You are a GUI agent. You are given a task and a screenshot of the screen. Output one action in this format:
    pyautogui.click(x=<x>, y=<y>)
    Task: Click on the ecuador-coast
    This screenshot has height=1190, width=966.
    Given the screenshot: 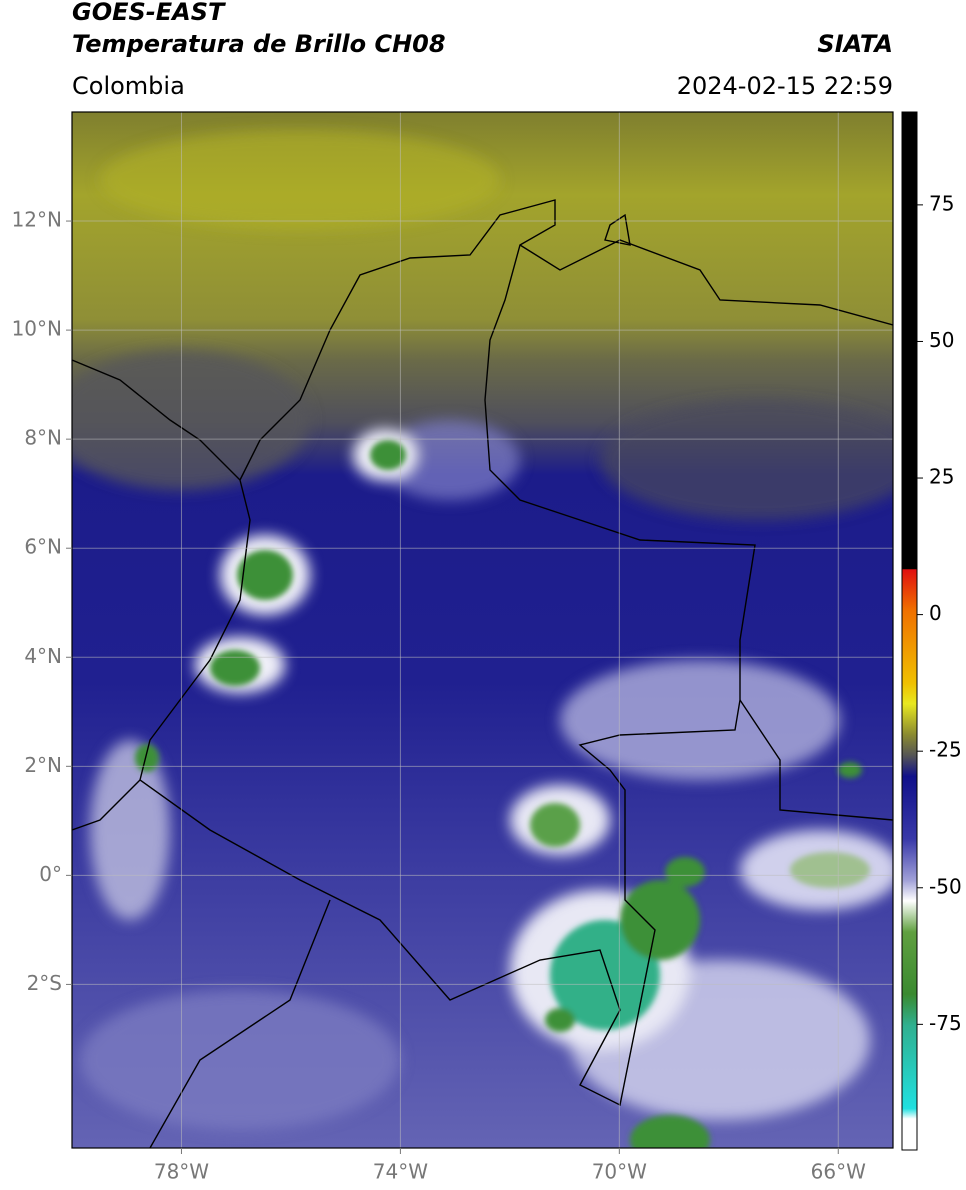 What is the action you would take?
    pyautogui.click(x=106, y=805)
    